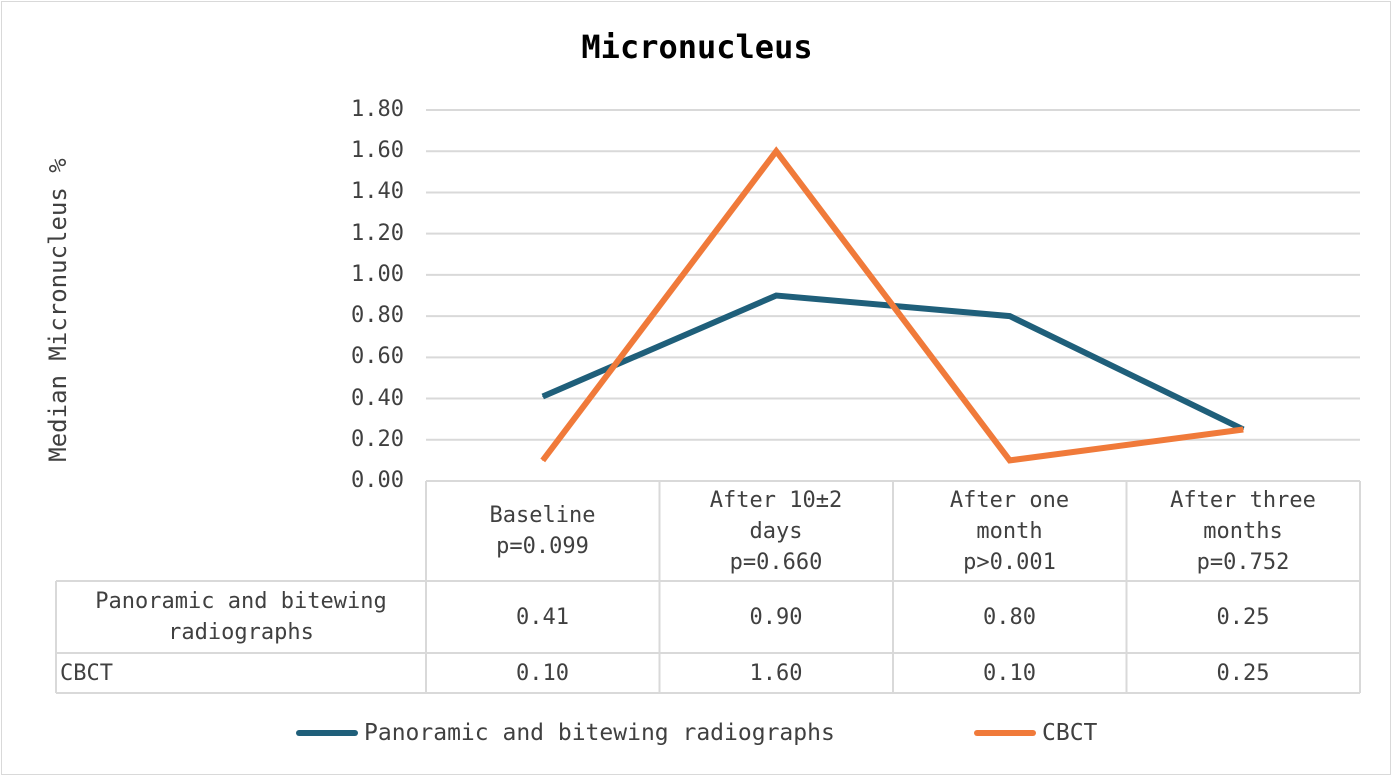 The height and width of the screenshot is (778, 1394). I want to click on y-tick-label: 1.00, so click(377, 274).